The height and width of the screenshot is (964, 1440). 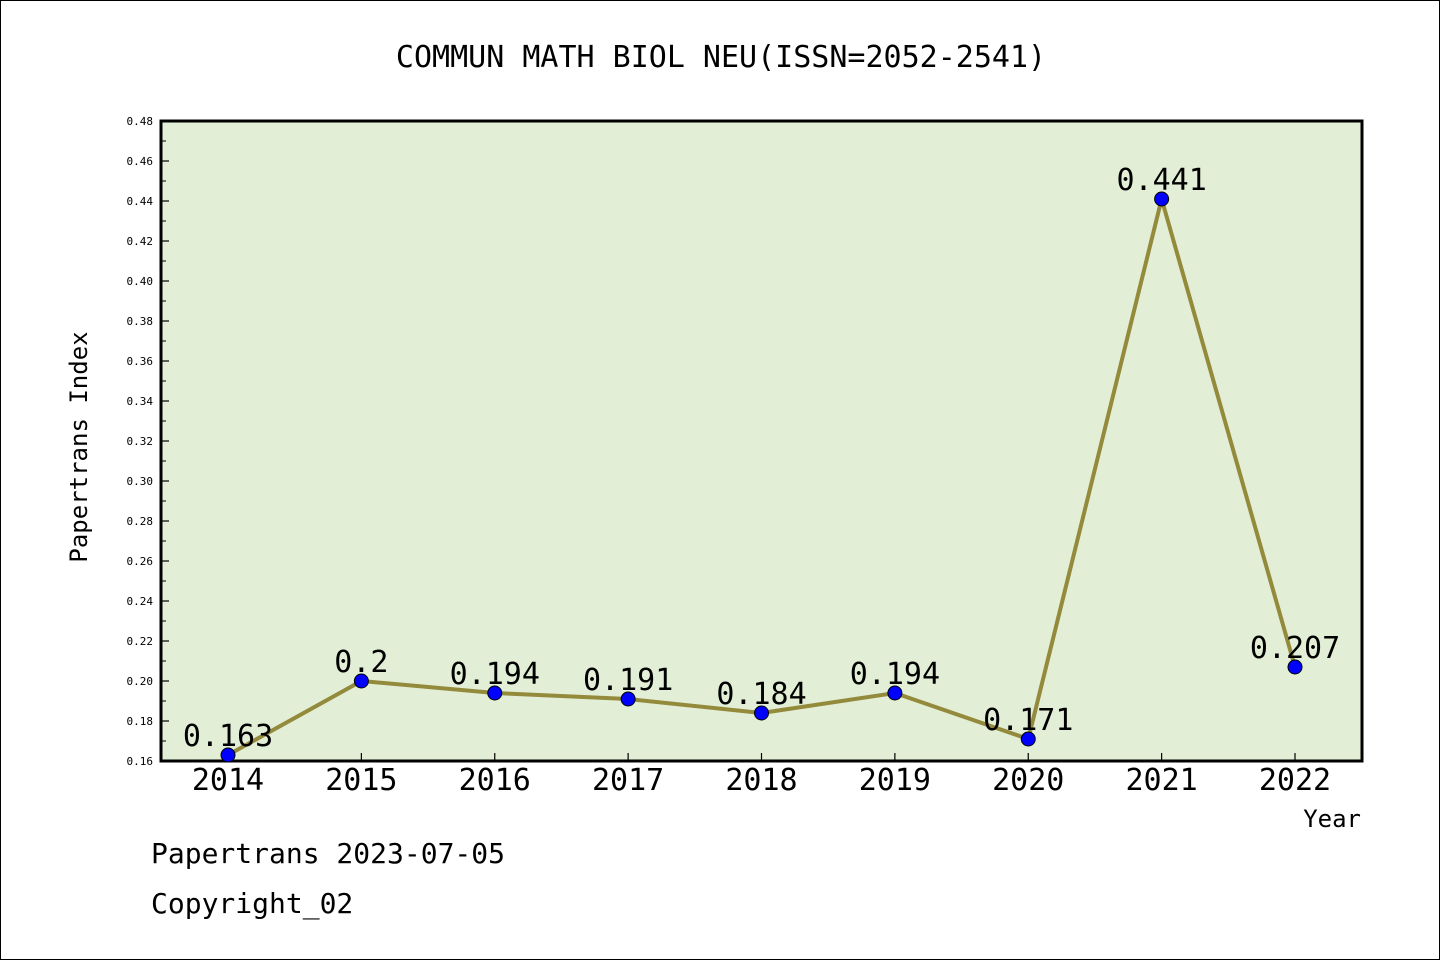 What do you see at coordinates (140, 481) in the screenshot?
I see `y-tick-label: 0.30` at bounding box center [140, 481].